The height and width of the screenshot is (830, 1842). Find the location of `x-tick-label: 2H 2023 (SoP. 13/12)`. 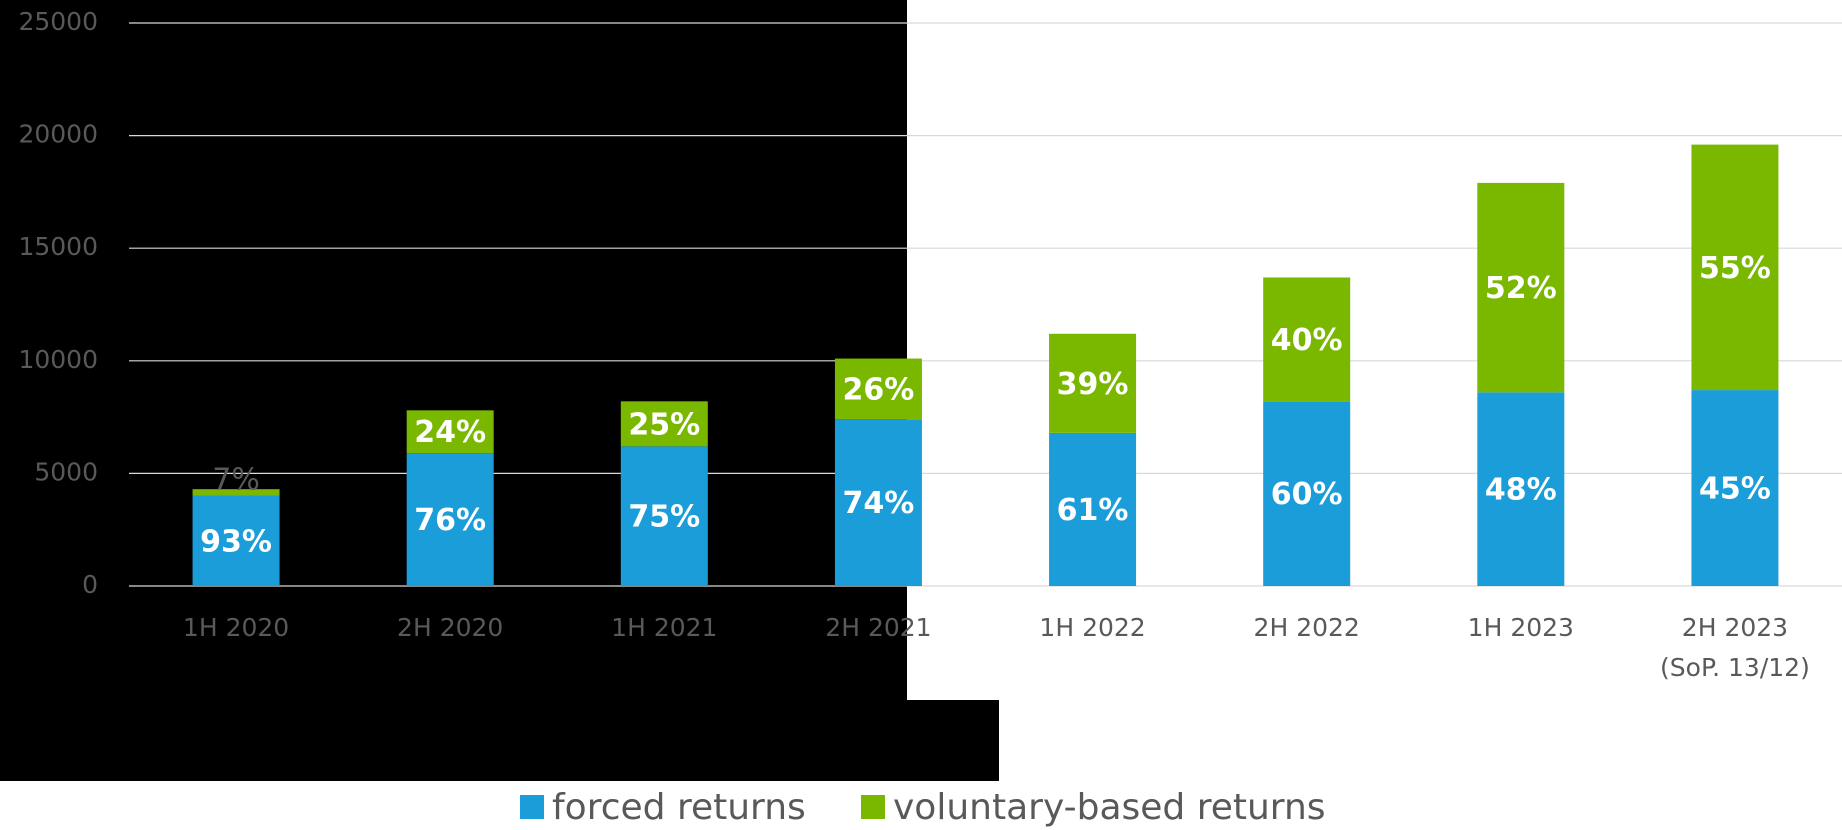

x-tick-label: 2H 2023 (SoP. 13/12) is located at coordinates (1735, 647).